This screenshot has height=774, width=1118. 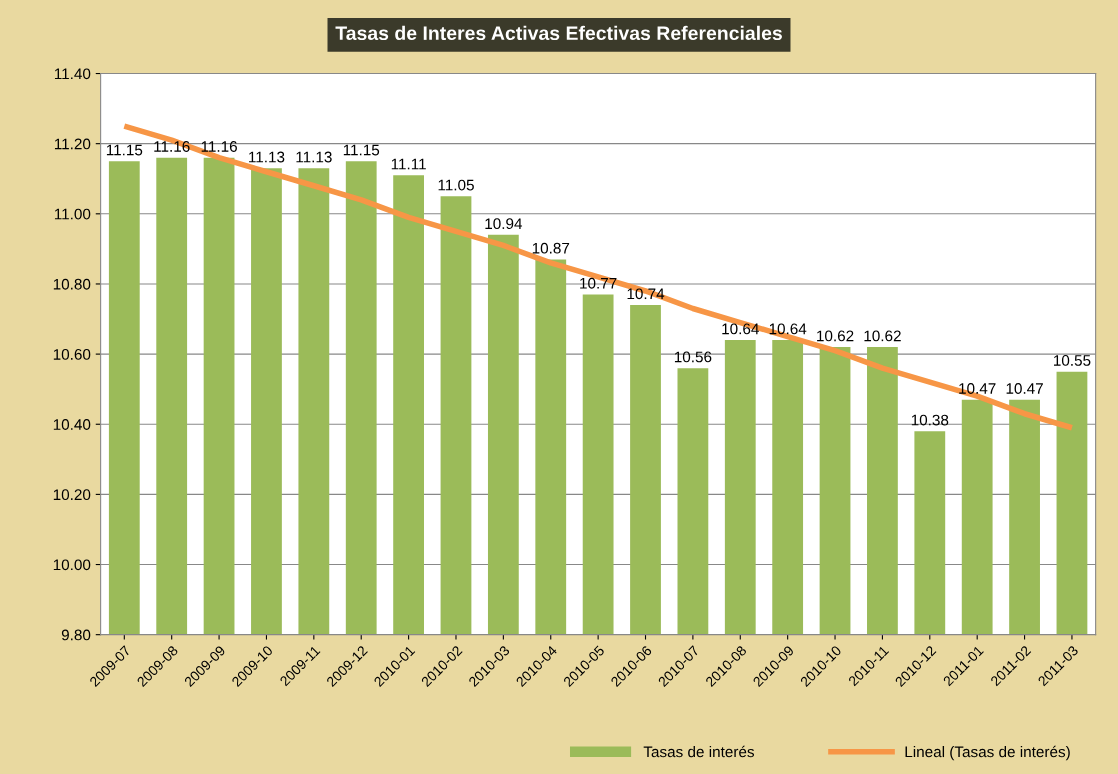 I want to click on legend-label: Lineal (Tasas de interés), so click(x=987, y=753).